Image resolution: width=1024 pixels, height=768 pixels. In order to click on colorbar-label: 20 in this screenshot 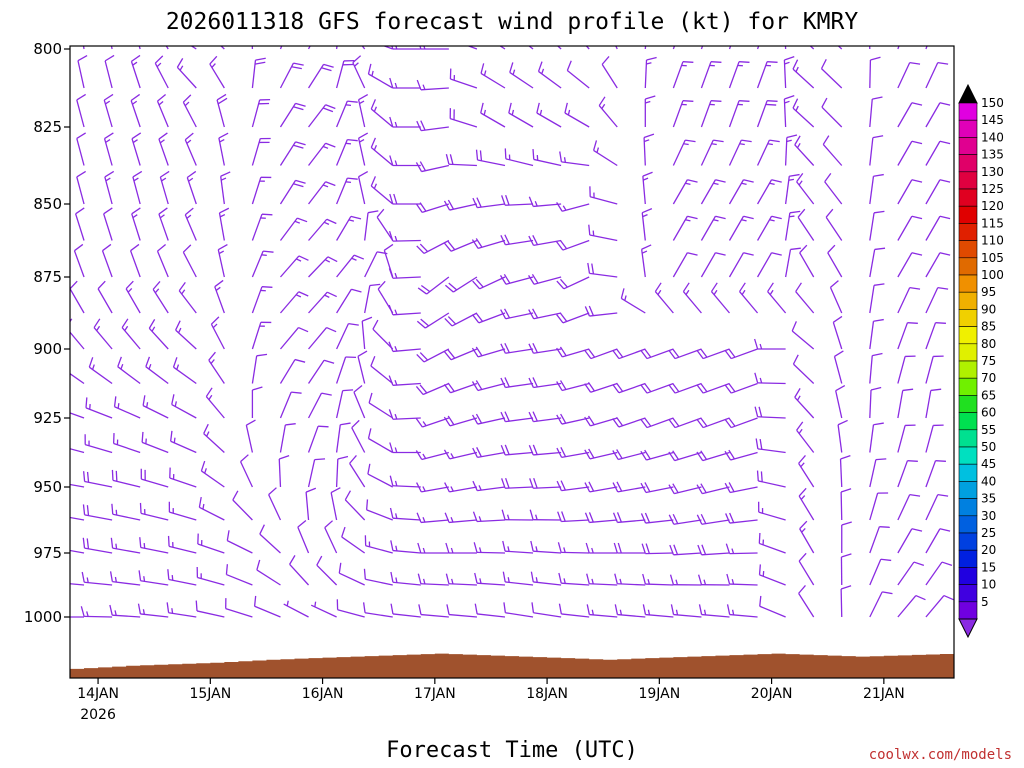, I will do `click(988, 550)`.